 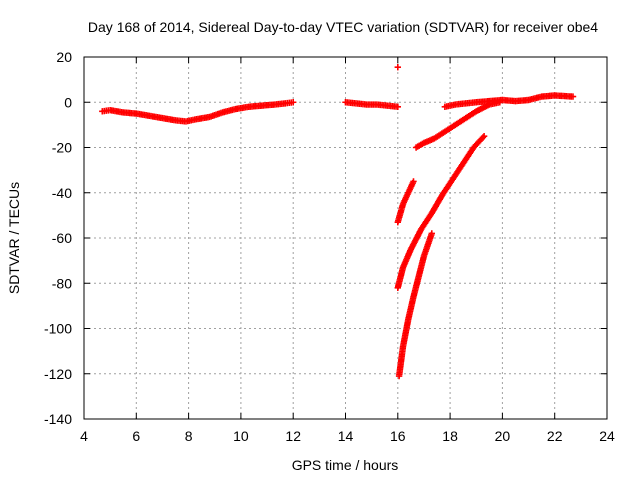 I want to click on y-tick-label: -20, so click(x=62, y=148).